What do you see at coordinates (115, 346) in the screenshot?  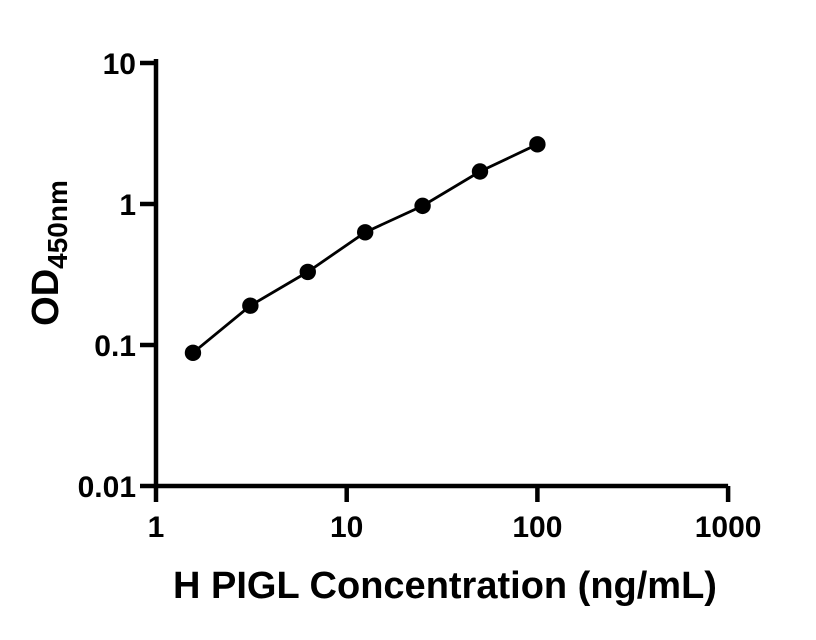 I see `y-tick-label: 0.1` at bounding box center [115, 346].